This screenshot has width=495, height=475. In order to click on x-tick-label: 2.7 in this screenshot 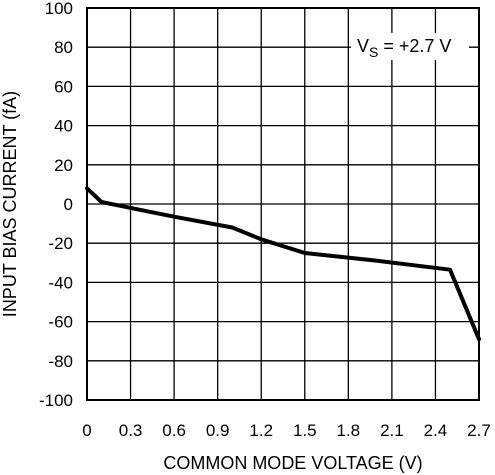, I will do `click(479, 430)`.